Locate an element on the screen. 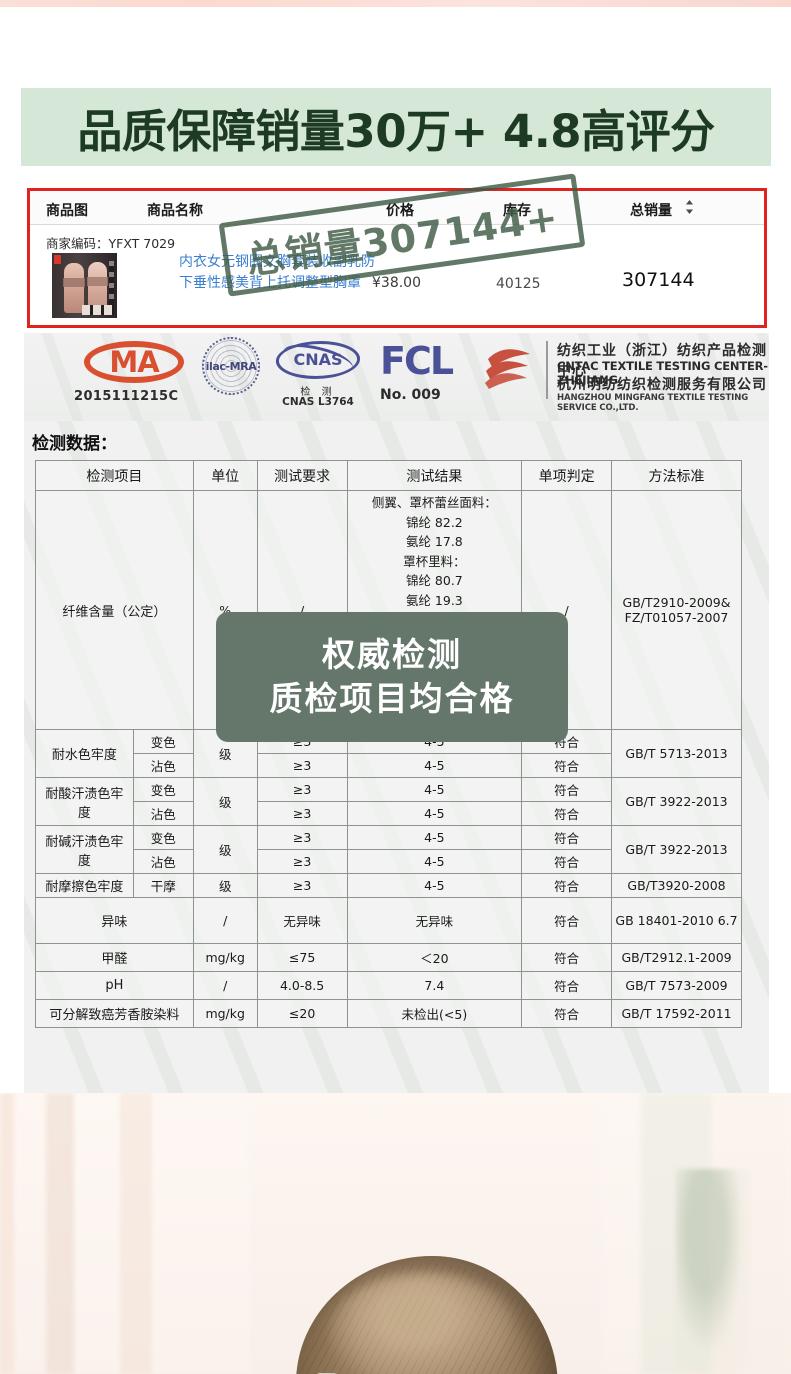  row-std-acid: GB/T 3922-2013 is located at coordinates (676, 801).